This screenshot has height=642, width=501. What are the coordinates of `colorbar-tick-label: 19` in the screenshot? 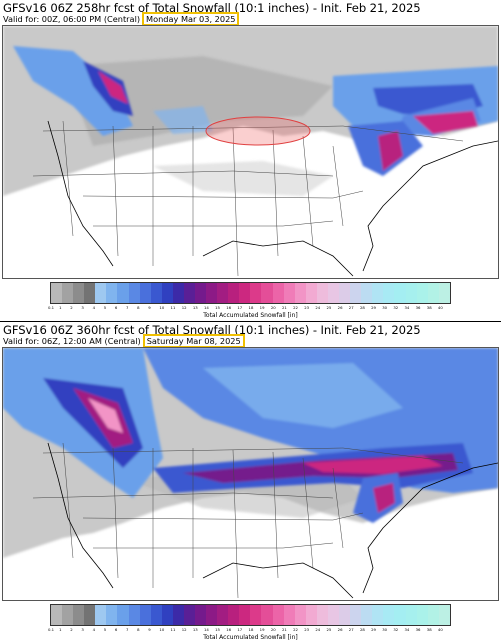 It's located at (262, 629).